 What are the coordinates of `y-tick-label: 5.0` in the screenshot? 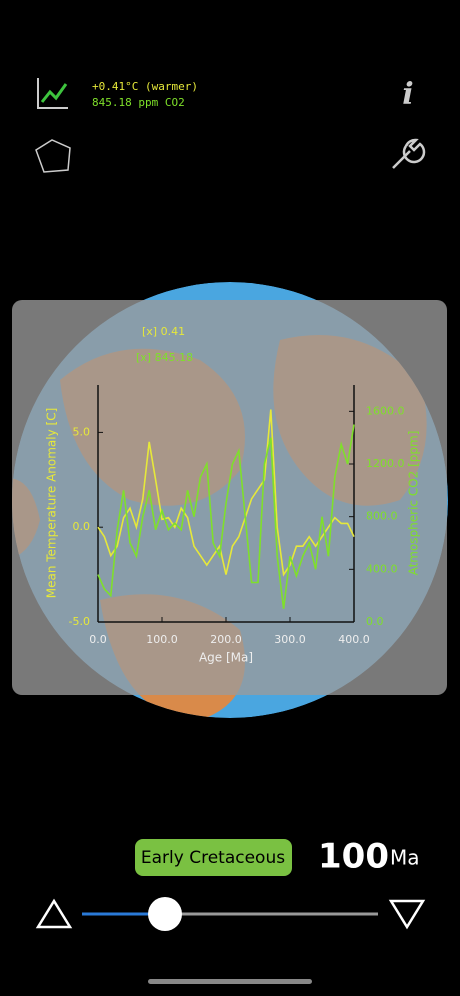 It's located at (82, 431).